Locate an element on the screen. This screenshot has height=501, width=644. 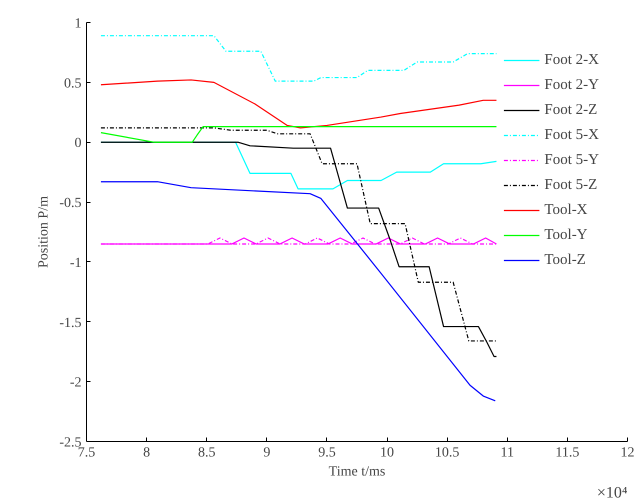
y-axis-title: Position P/m is located at coordinates (44, 232).